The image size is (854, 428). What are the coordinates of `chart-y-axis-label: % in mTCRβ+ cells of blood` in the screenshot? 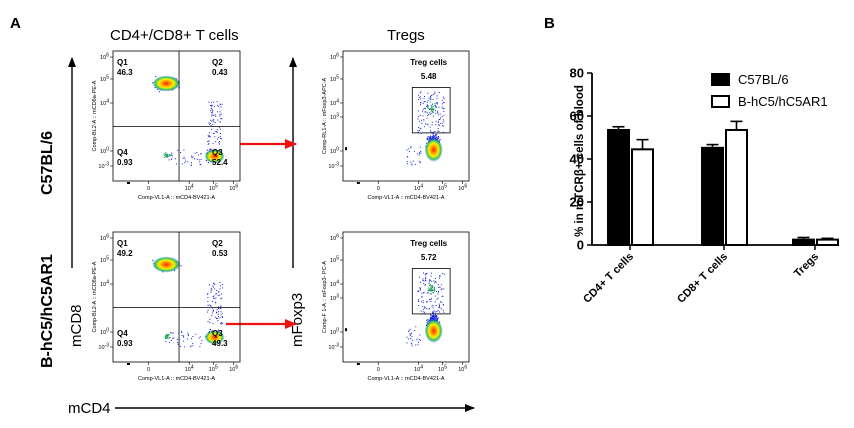 It's located at (580, 161).